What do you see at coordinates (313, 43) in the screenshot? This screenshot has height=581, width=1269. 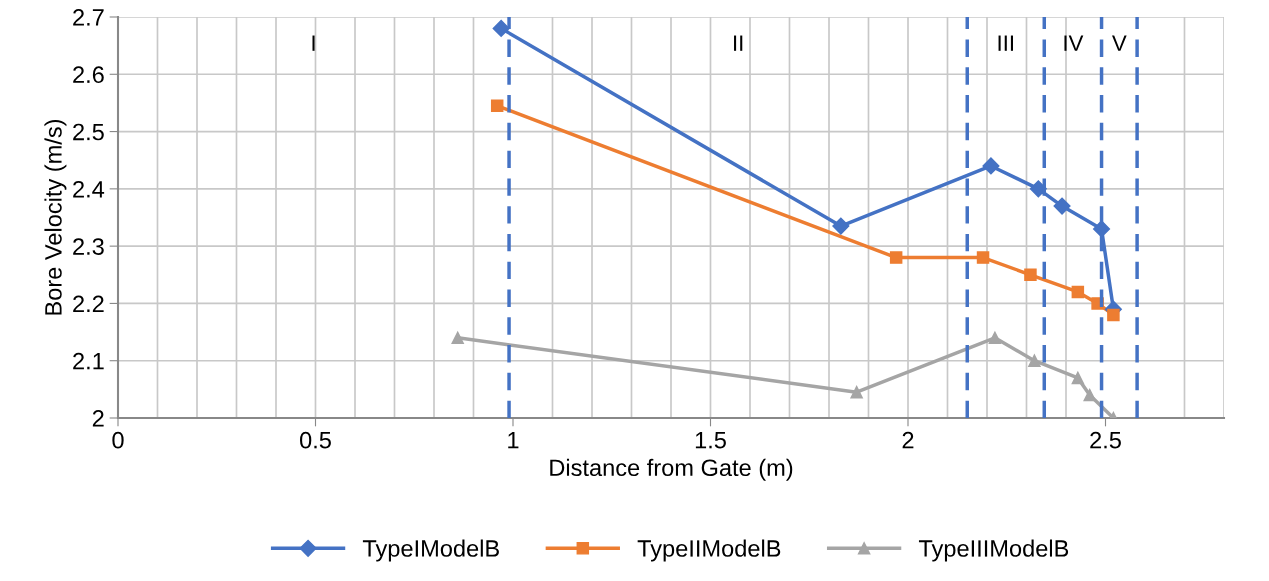 I see `annotation: I` at bounding box center [313, 43].